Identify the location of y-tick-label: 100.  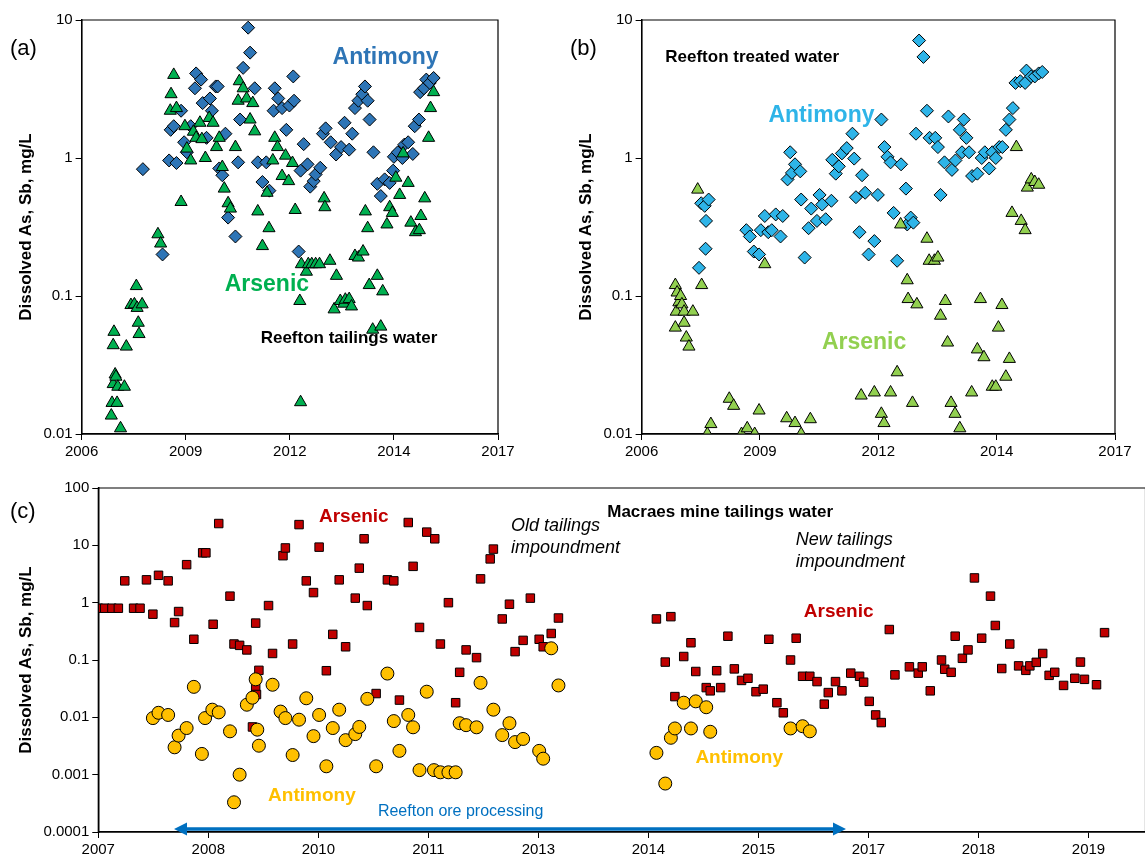
(77, 487).